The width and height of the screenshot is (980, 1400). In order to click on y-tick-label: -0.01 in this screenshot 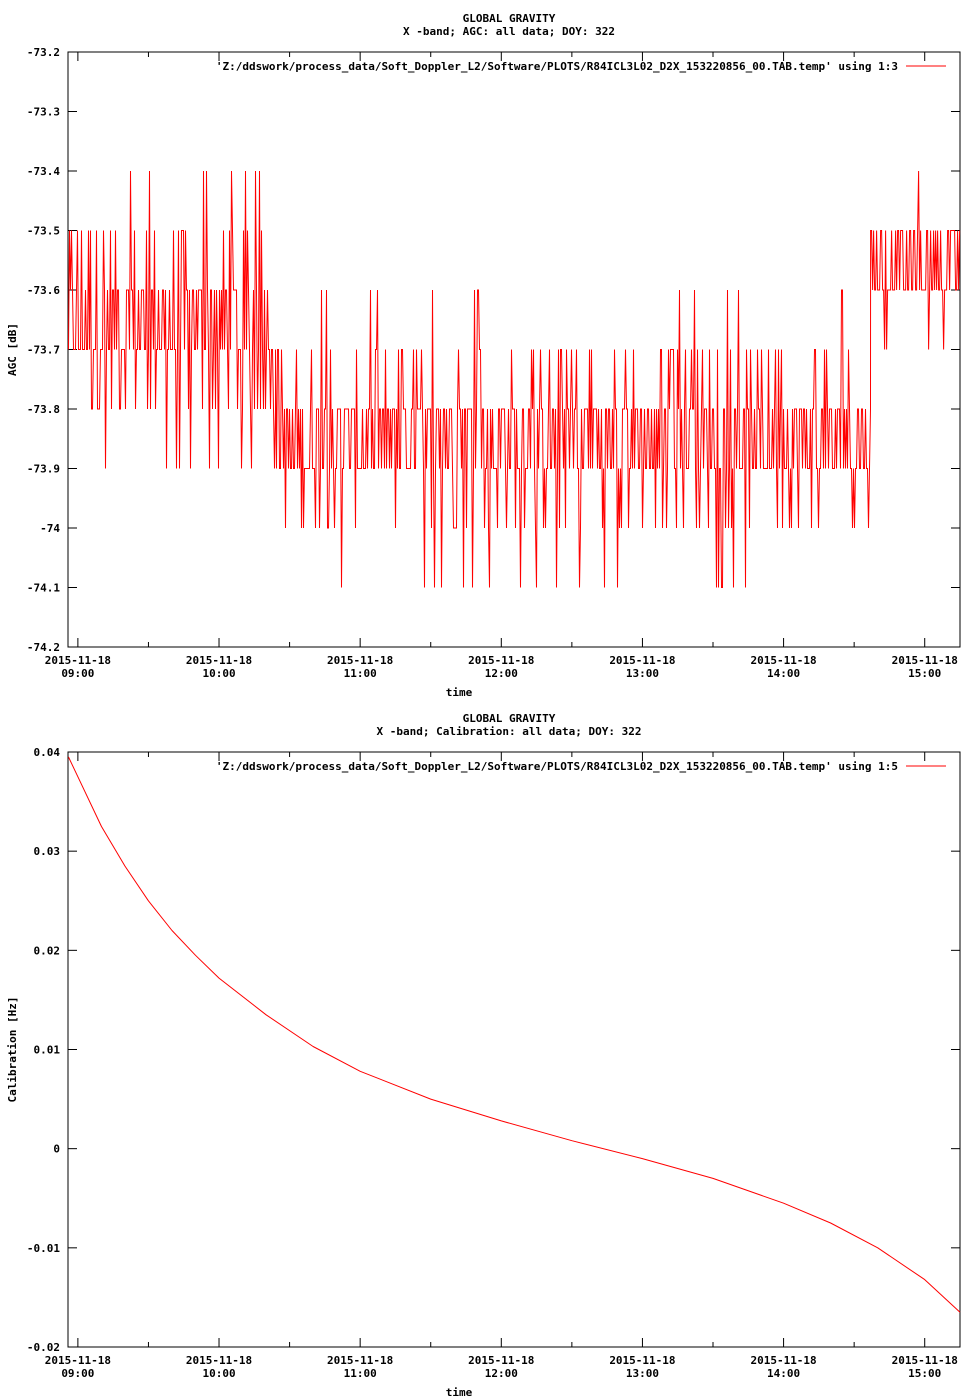, I will do `click(43, 1248)`.